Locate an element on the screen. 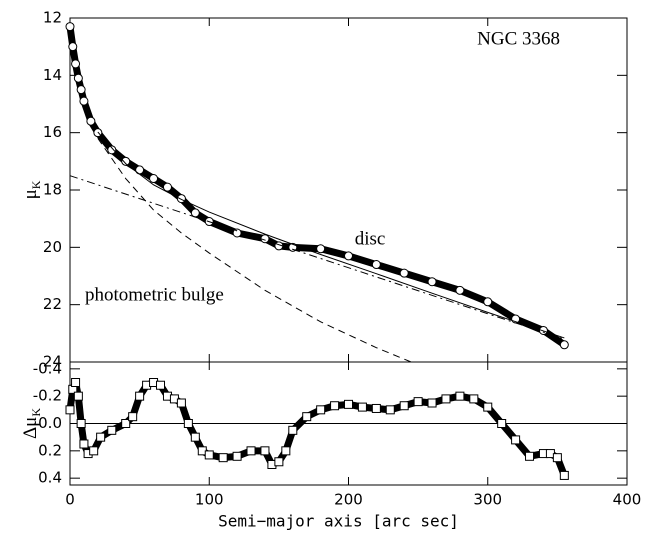 The width and height of the screenshot is (646, 537). y-tick-label: 16 is located at coordinates (52, 132).